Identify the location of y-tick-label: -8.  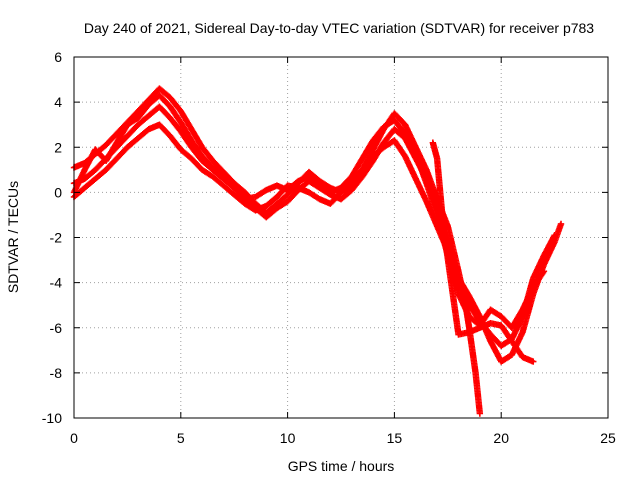
(56, 373).